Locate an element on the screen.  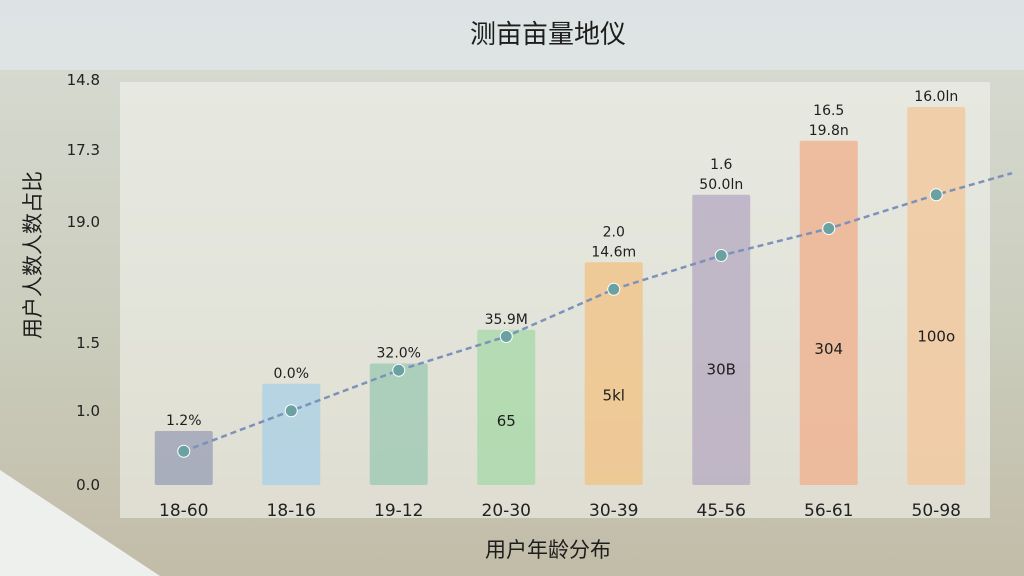
x-tick-label: 50-98 is located at coordinates (936, 511).